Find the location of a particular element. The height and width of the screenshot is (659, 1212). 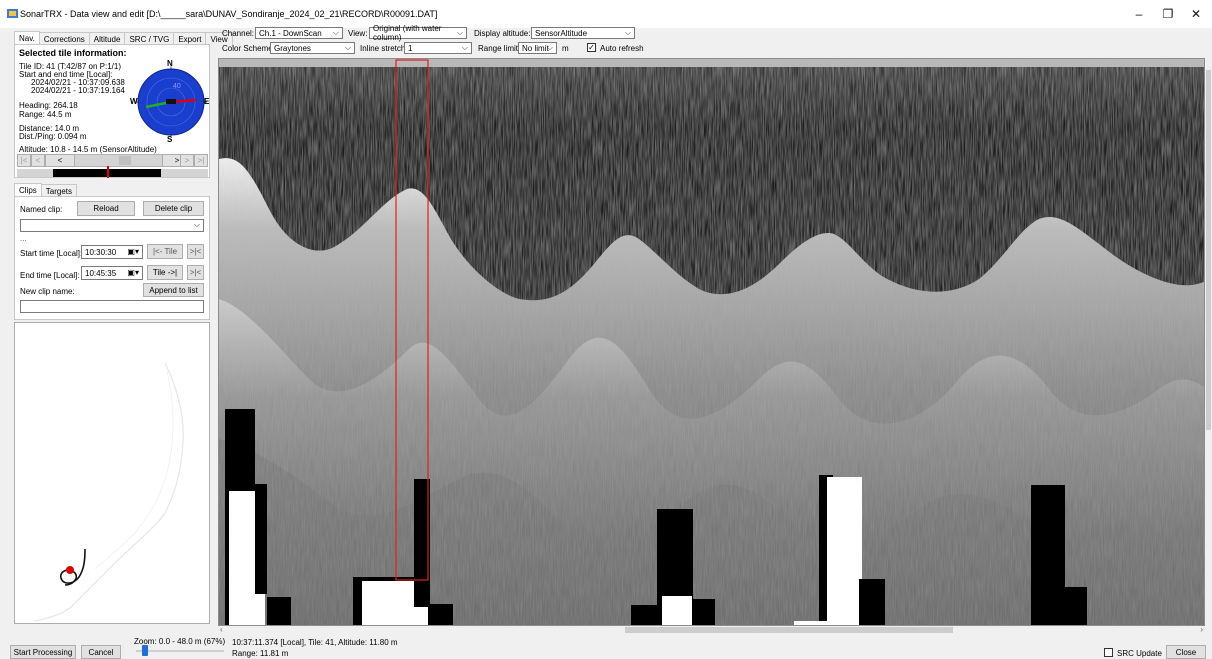

color-scheme-select: Graytones ⌵ is located at coordinates (312, 48).